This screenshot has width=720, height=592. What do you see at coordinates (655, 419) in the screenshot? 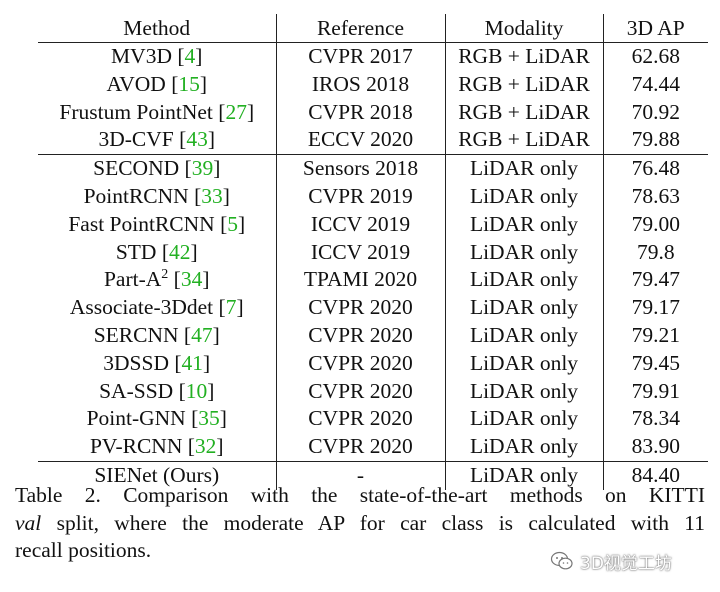
I see `ap-cell: 78.34` at bounding box center [655, 419].